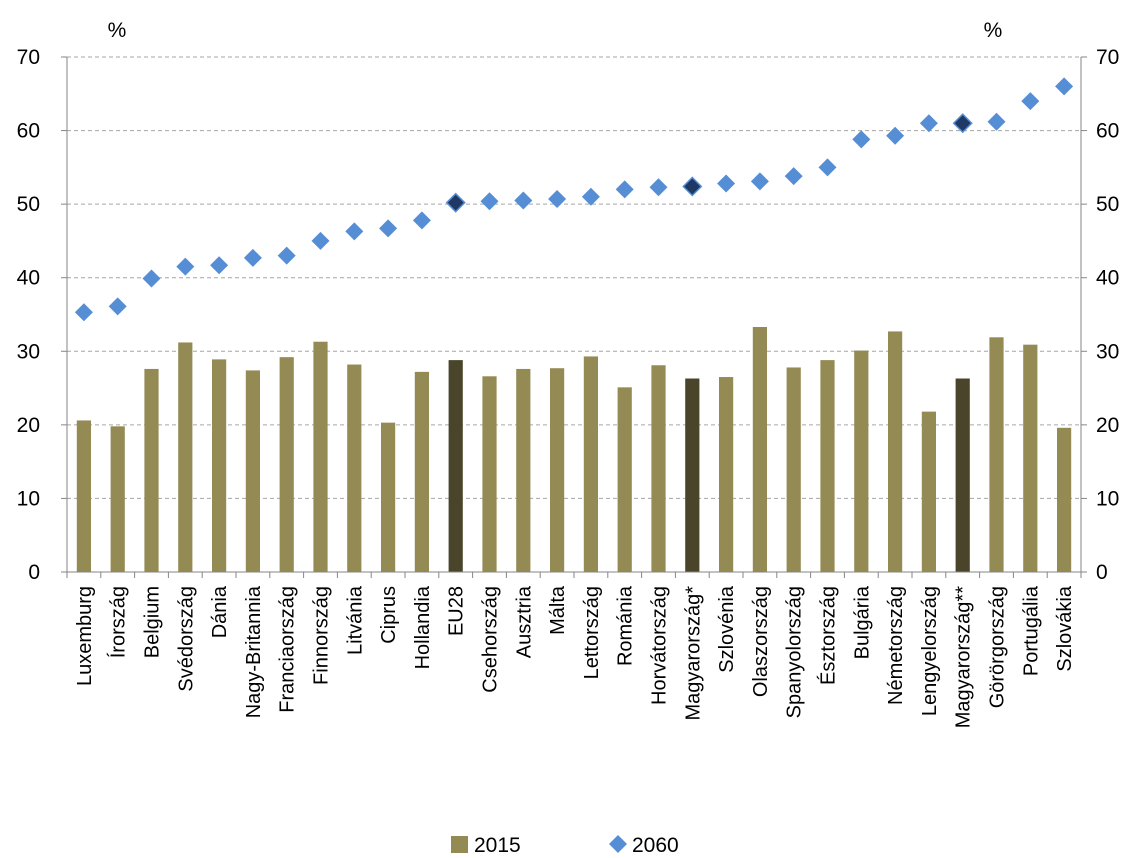 Image resolution: width=1139 pixels, height=858 pixels. I want to click on category-label: Ciprus, so click(389, 615).